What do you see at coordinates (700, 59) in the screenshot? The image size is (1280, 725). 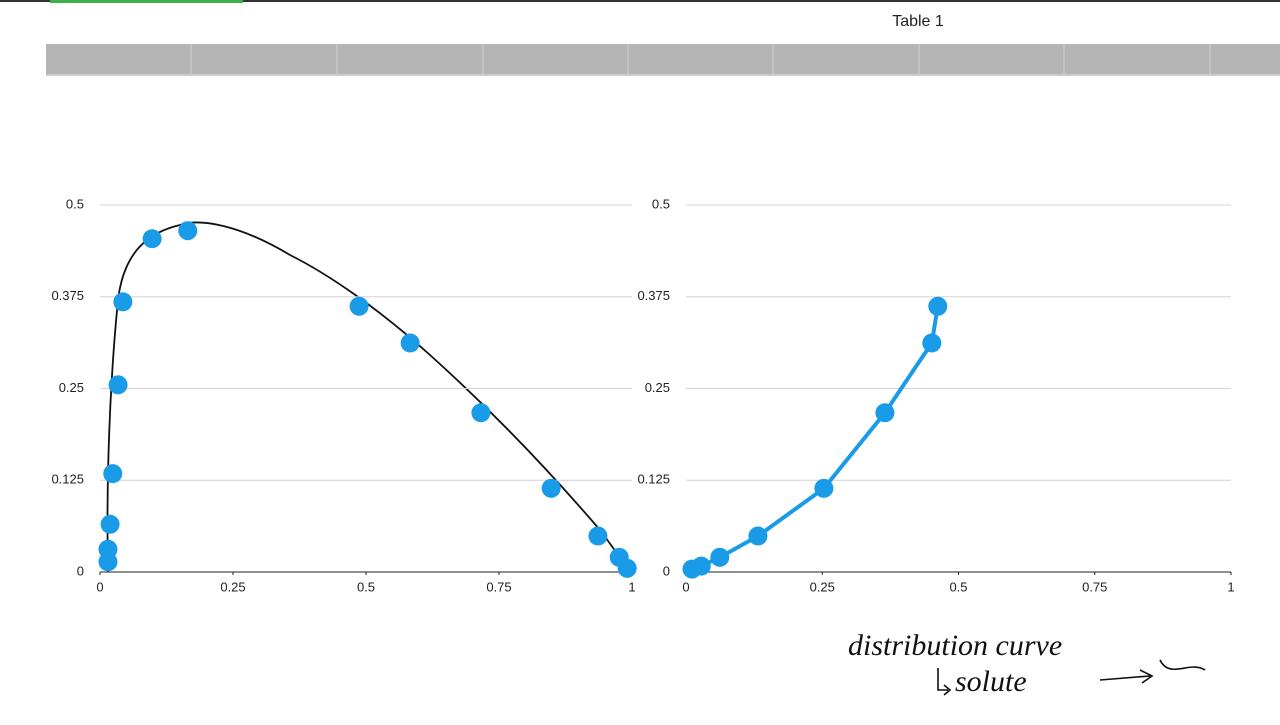 I see `column-dividers` at bounding box center [700, 59].